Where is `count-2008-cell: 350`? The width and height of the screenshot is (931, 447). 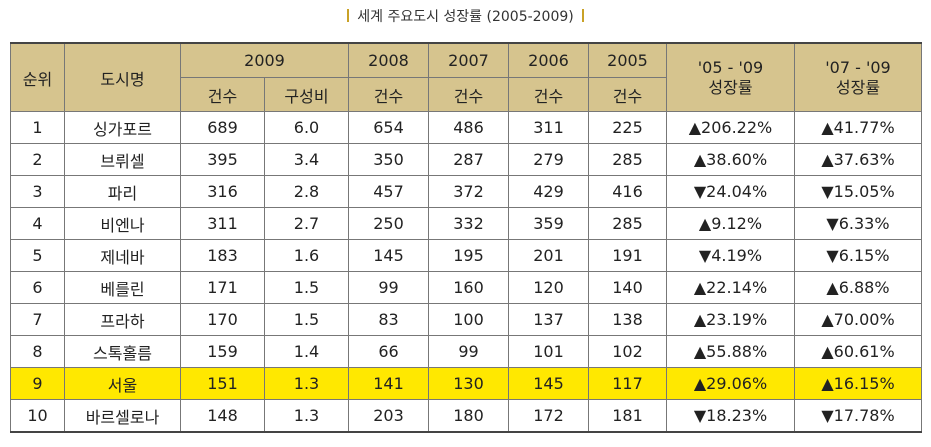 count-2008-cell: 350 is located at coordinates (388, 159).